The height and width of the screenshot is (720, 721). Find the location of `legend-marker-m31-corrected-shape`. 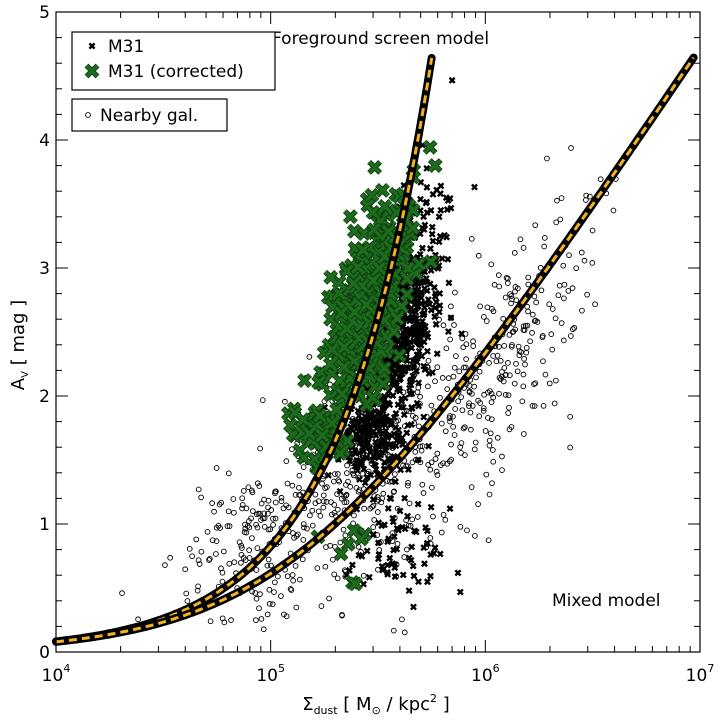

legend-marker-m31-corrected-shape is located at coordinates (92, 71).